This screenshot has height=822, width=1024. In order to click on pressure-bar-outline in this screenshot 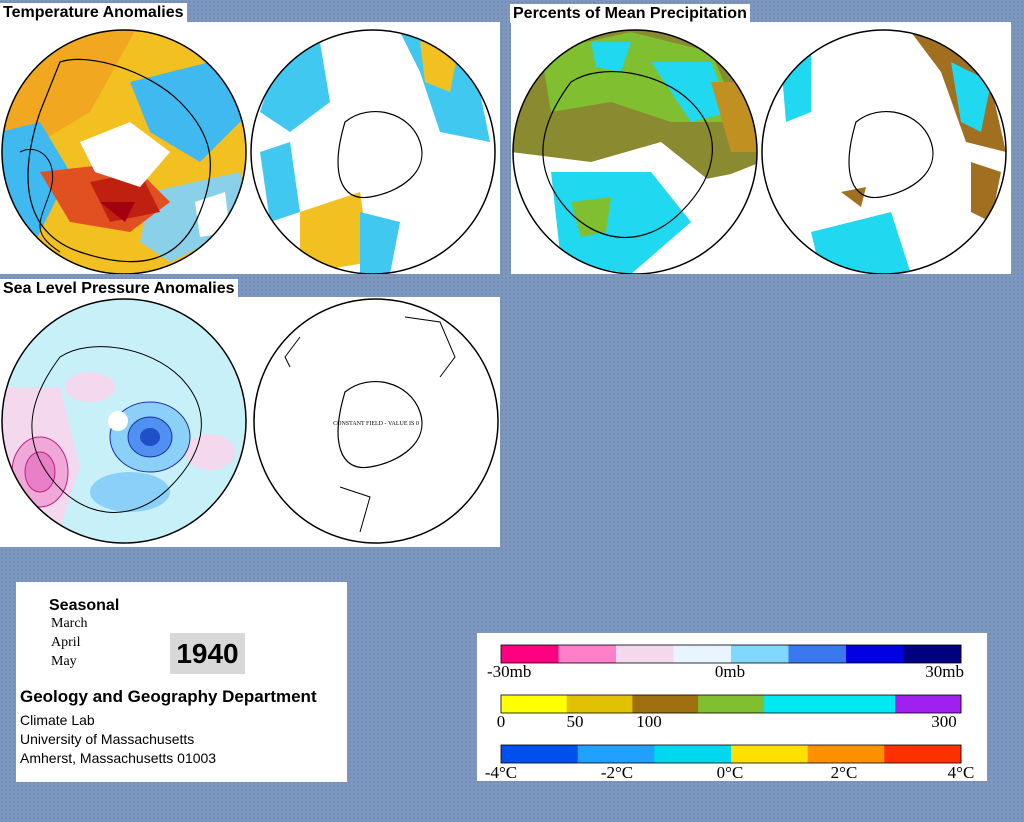, I will do `click(731, 654)`.